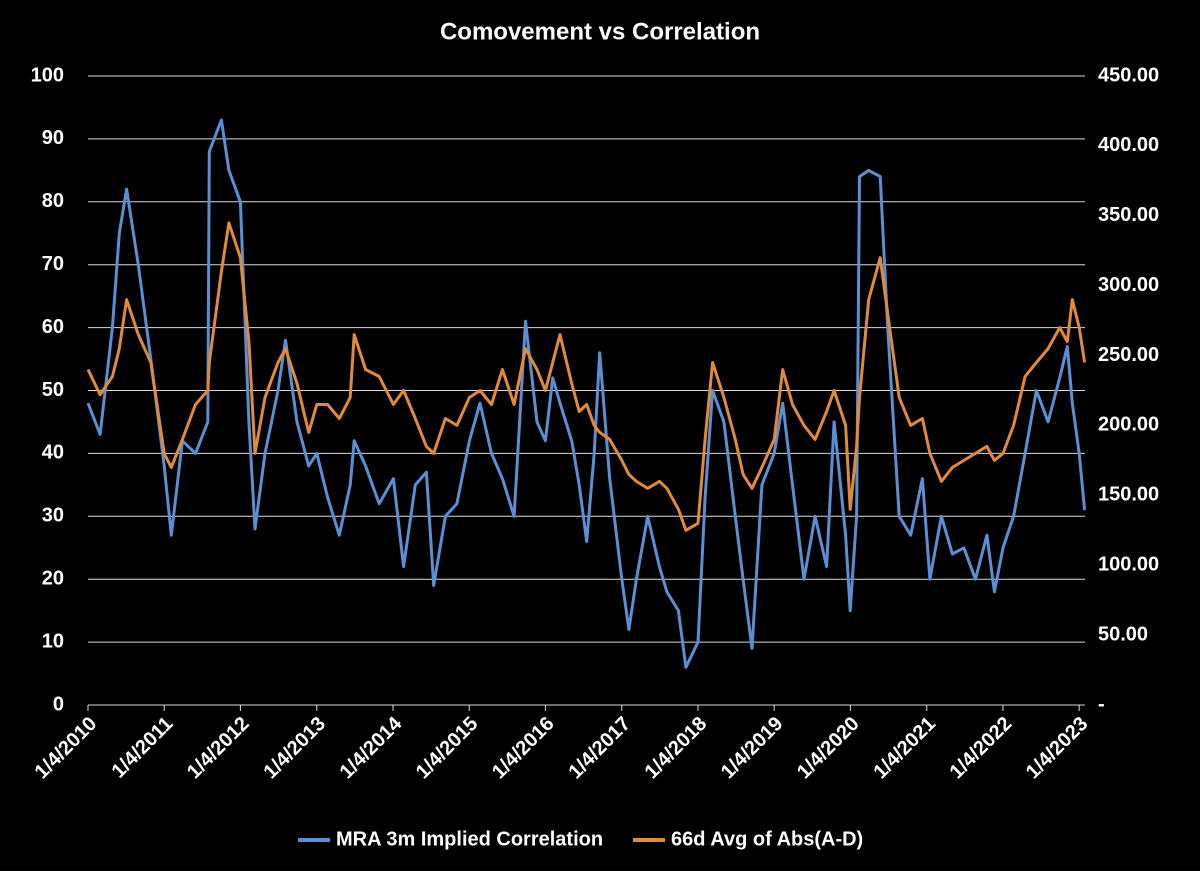  Describe the element at coordinates (1128, 355) in the screenshot. I see `y2-tick-label: 250.00` at that location.